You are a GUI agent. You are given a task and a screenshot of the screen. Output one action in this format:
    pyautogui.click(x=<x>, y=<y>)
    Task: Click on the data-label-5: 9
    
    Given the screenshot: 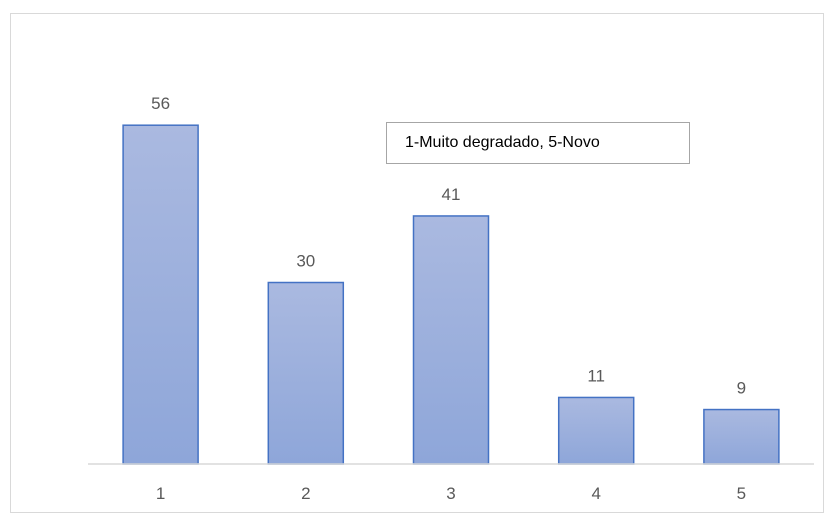 What is the action you would take?
    pyautogui.click(x=741, y=388)
    